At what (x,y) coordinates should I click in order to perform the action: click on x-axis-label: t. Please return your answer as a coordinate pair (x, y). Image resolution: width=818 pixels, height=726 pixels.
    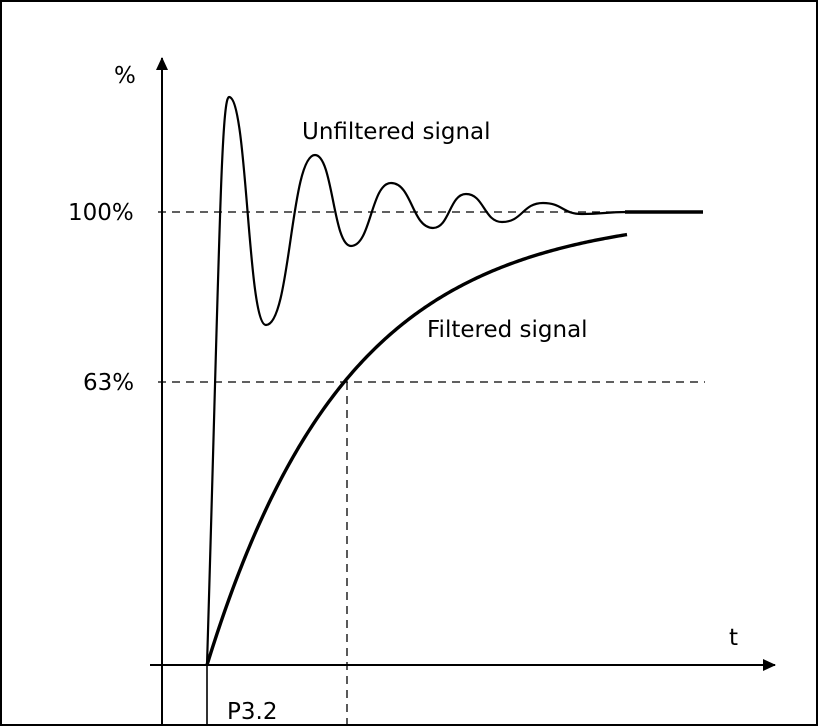
    Looking at the image, I should click on (733, 638).